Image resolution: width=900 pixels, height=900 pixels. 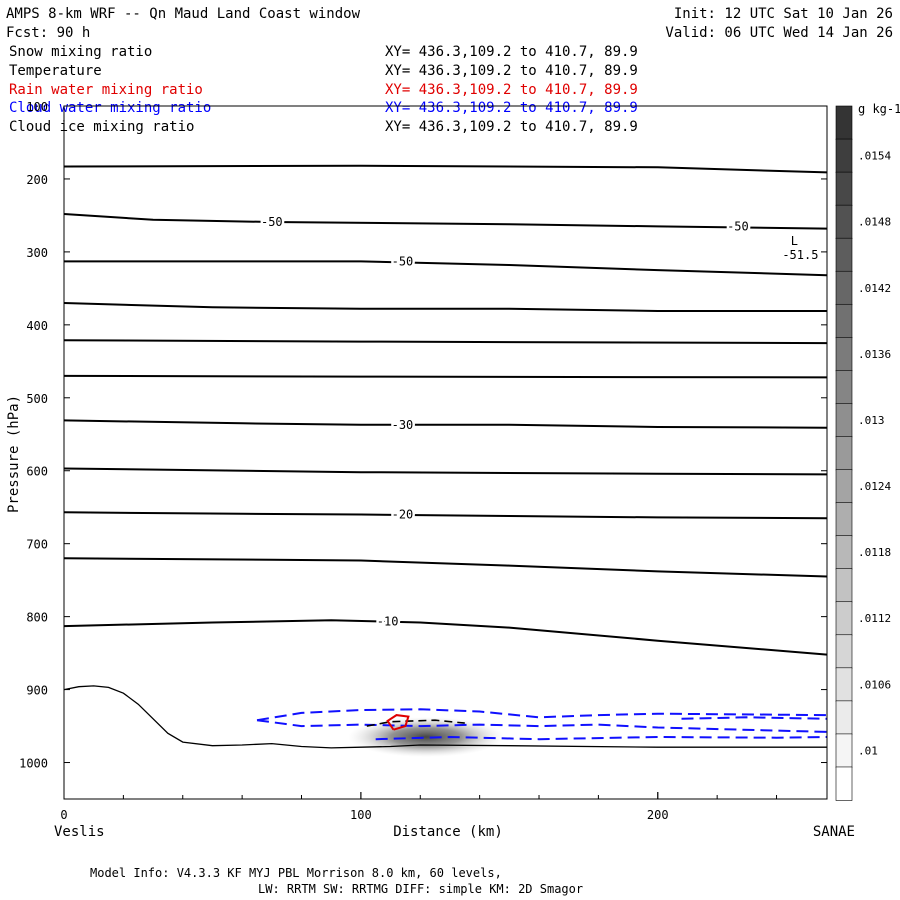 What do you see at coordinates (63, 815) in the screenshot?
I see `x-tick-label-0: 0` at bounding box center [63, 815].